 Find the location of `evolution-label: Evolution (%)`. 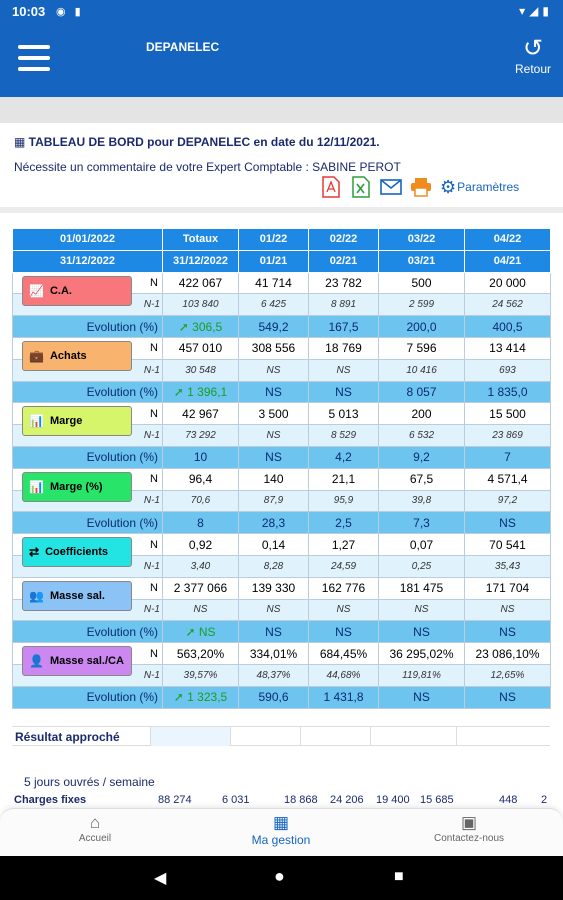

evolution-label: Evolution (%) is located at coordinates (87, 523).